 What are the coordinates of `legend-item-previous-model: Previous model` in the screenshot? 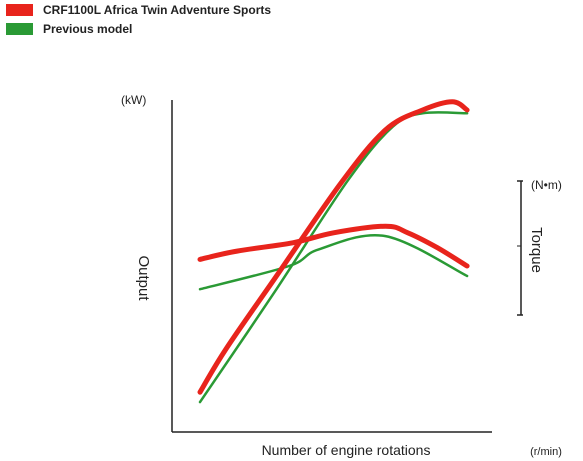 It's located at (138, 28).